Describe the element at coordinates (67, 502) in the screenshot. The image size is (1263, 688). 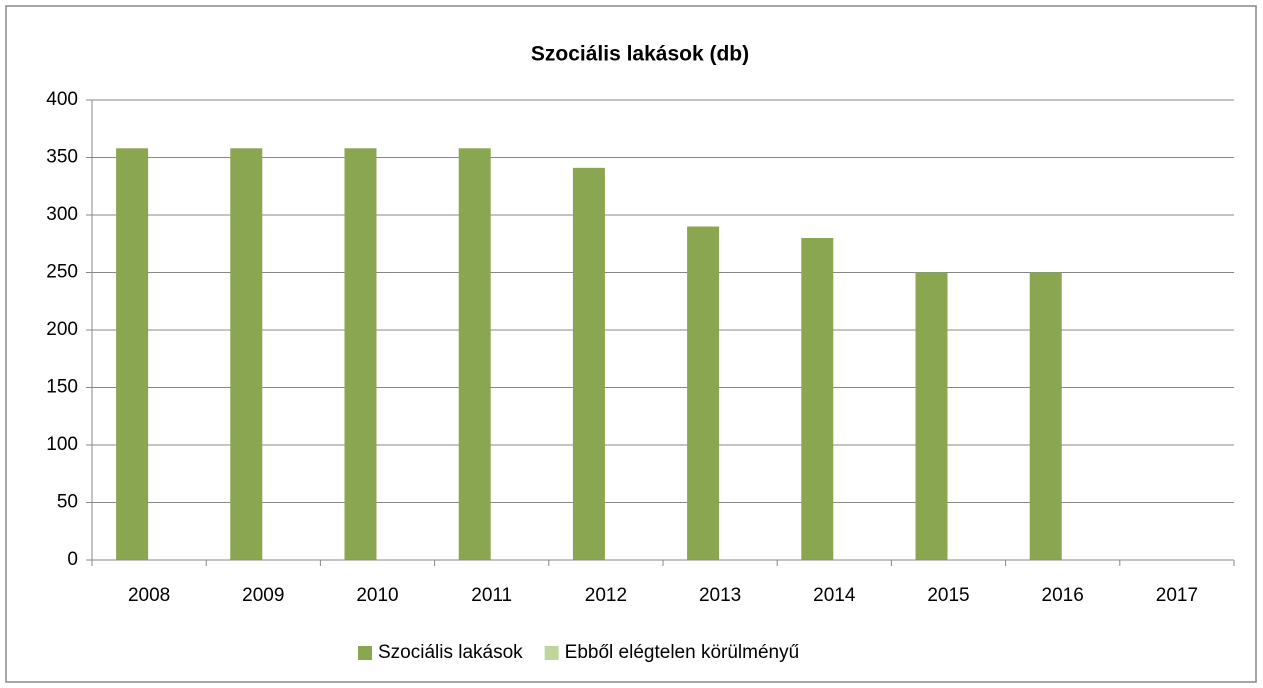
I see `y-tick-label: 50` at that location.